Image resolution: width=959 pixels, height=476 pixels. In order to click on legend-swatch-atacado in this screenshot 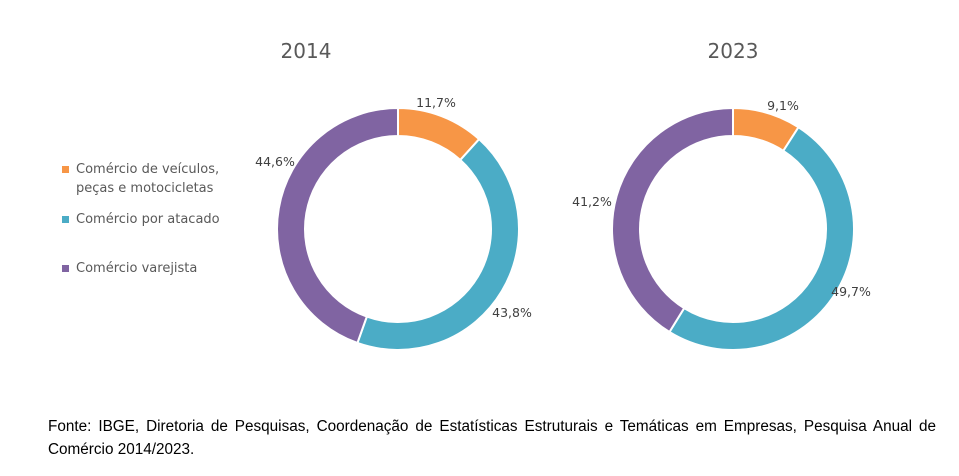, I will do `click(65, 219)`.